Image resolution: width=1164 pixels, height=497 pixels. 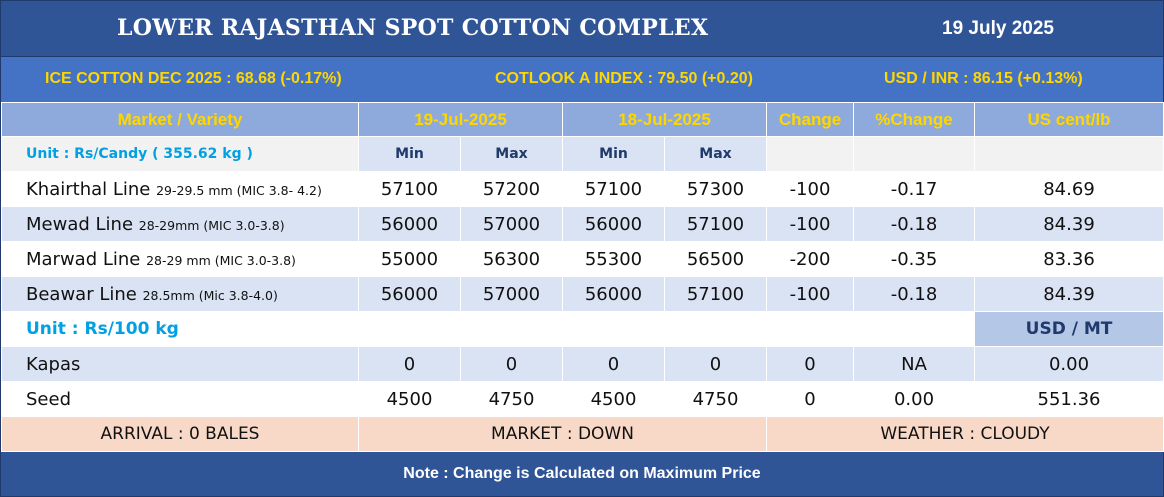 I want to click on min-today: 57100, so click(x=409, y=189).